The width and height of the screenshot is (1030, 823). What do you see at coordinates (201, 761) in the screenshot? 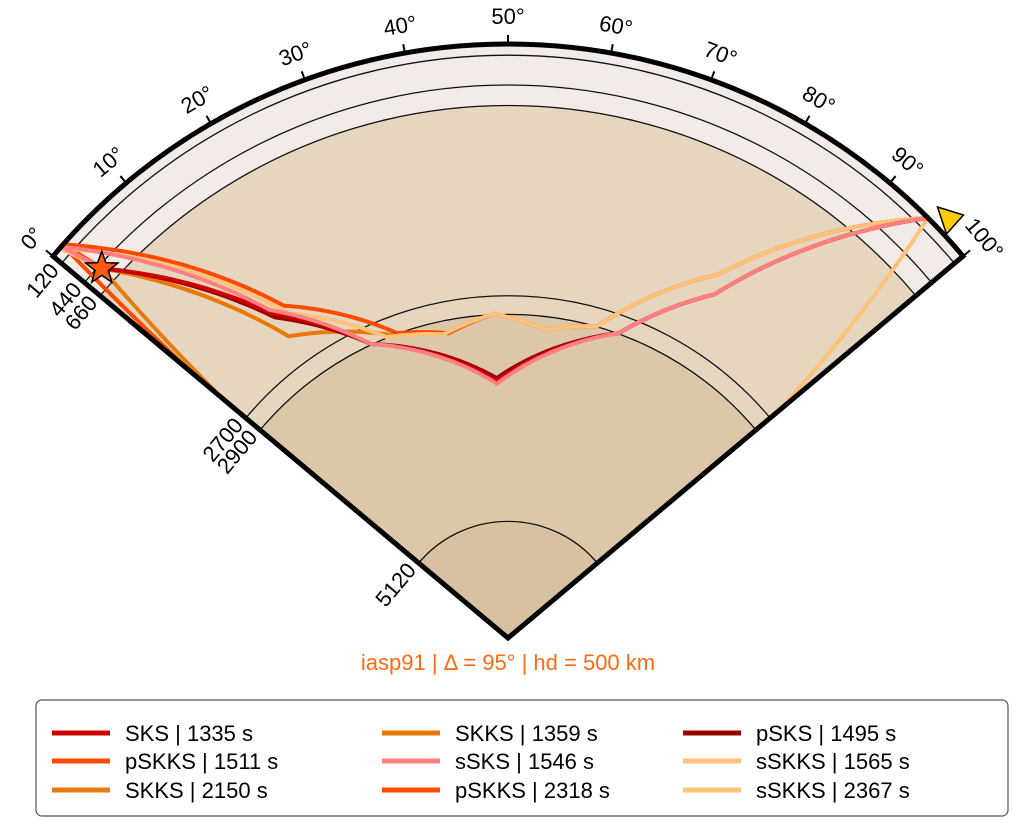
I see `legend-label: pSKKS | 1511 s` at bounding box center [201, 761].